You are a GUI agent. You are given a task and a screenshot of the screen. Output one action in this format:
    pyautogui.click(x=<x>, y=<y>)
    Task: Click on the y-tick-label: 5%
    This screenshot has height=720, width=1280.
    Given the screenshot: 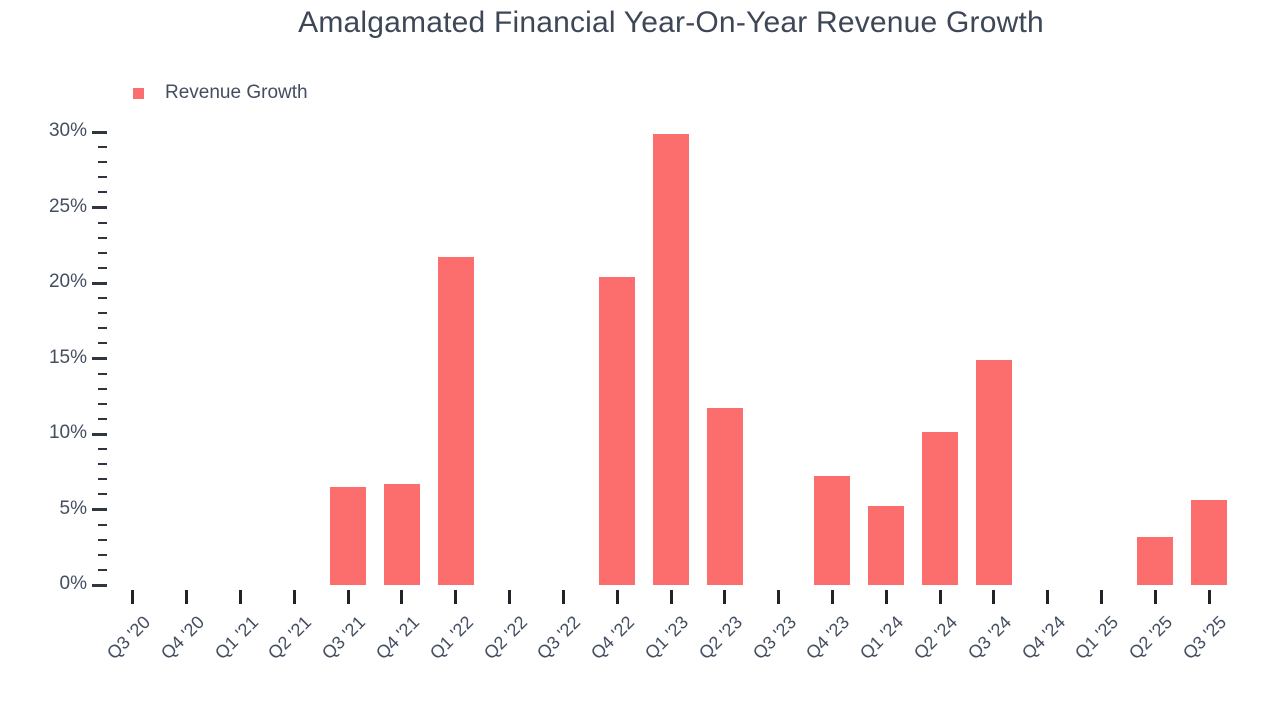 What is the action you would take?
    pyautogui.click(x=73, y=508)
    